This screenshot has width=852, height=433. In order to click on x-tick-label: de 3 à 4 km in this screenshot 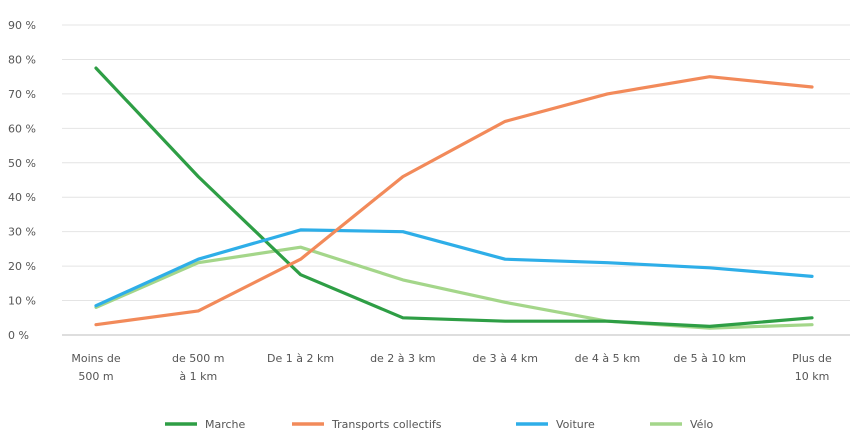, I will do `click(505, 358)`.